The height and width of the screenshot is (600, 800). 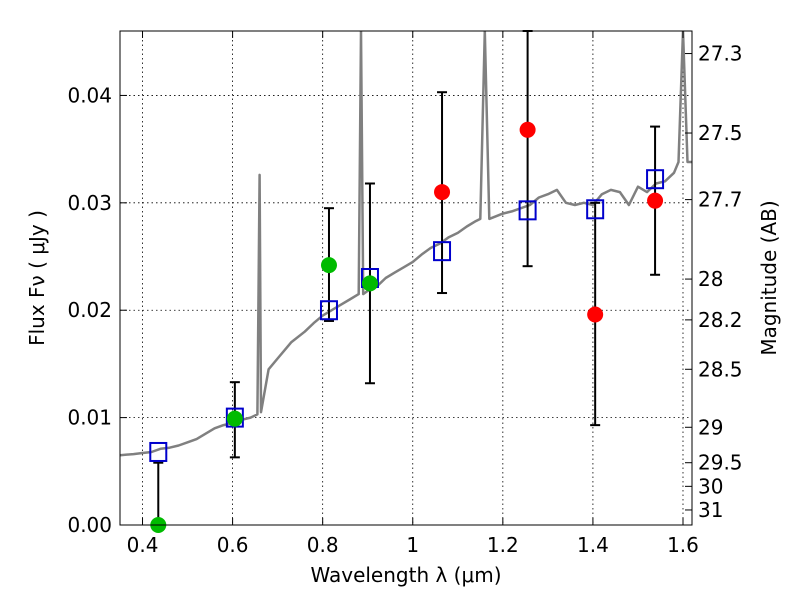 I want to click on x-tick-label: 0.8, so click(x=323, y=545).